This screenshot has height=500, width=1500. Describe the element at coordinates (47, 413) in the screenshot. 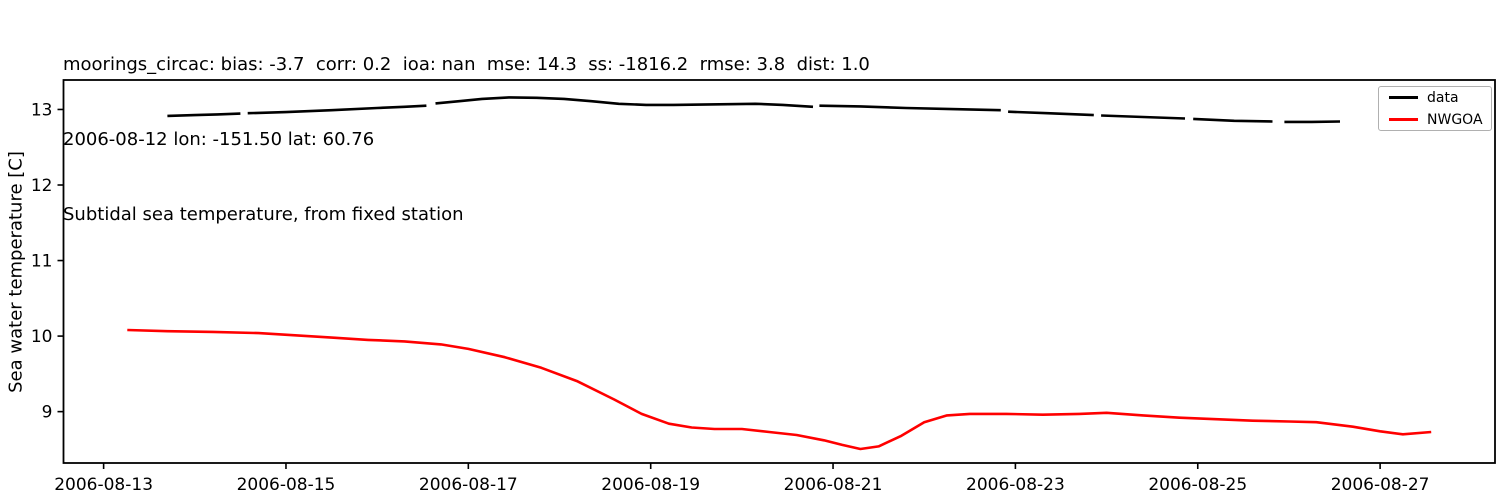

I see `y-tick-label: 9` at that location.